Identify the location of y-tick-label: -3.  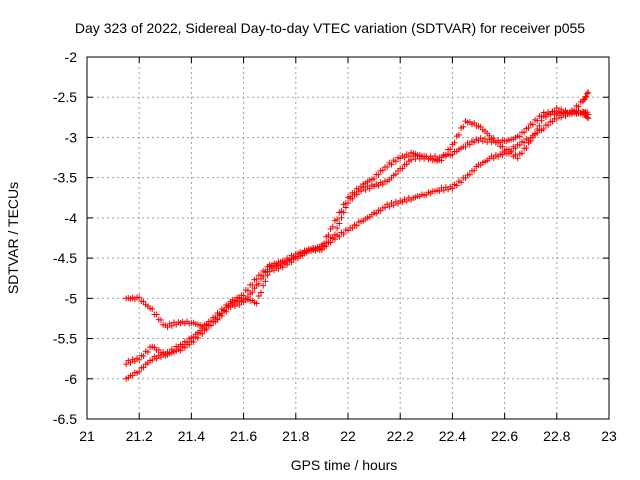
(71, 137).